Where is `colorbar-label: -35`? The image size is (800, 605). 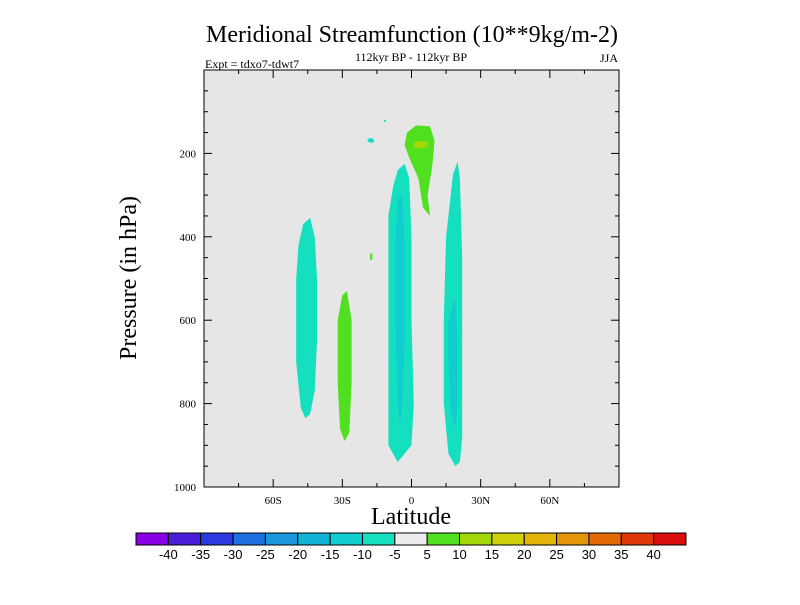
colorbar-label: -35 is located at coordinates (200, 554).